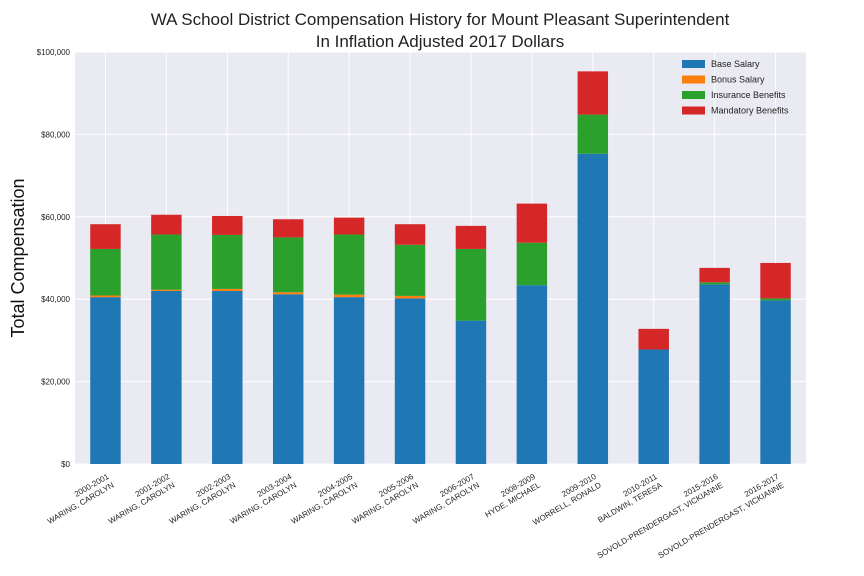  What do you see at coordinates (738, 80) in the screenshot?
I see `legend-label: Bonus Salary` at bounding box center [738, 80].